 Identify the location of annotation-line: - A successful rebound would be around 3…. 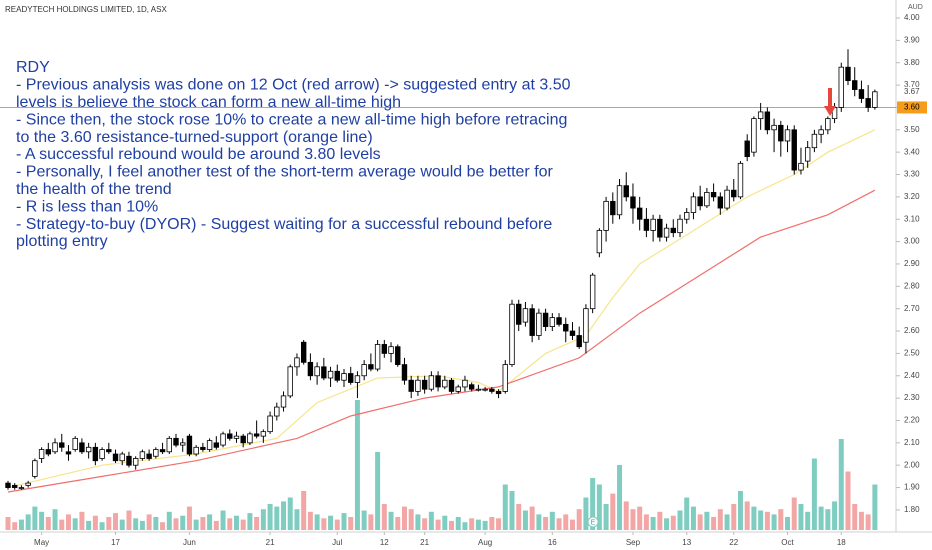
(198, 154).